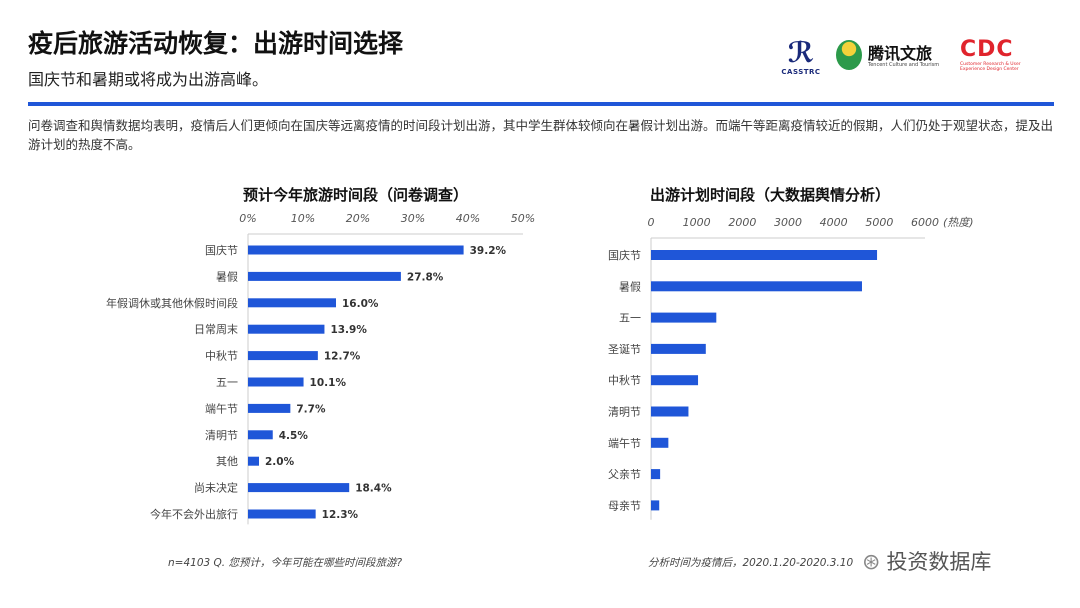  I want to click on data-label: 18.4%, so click(373, 489).